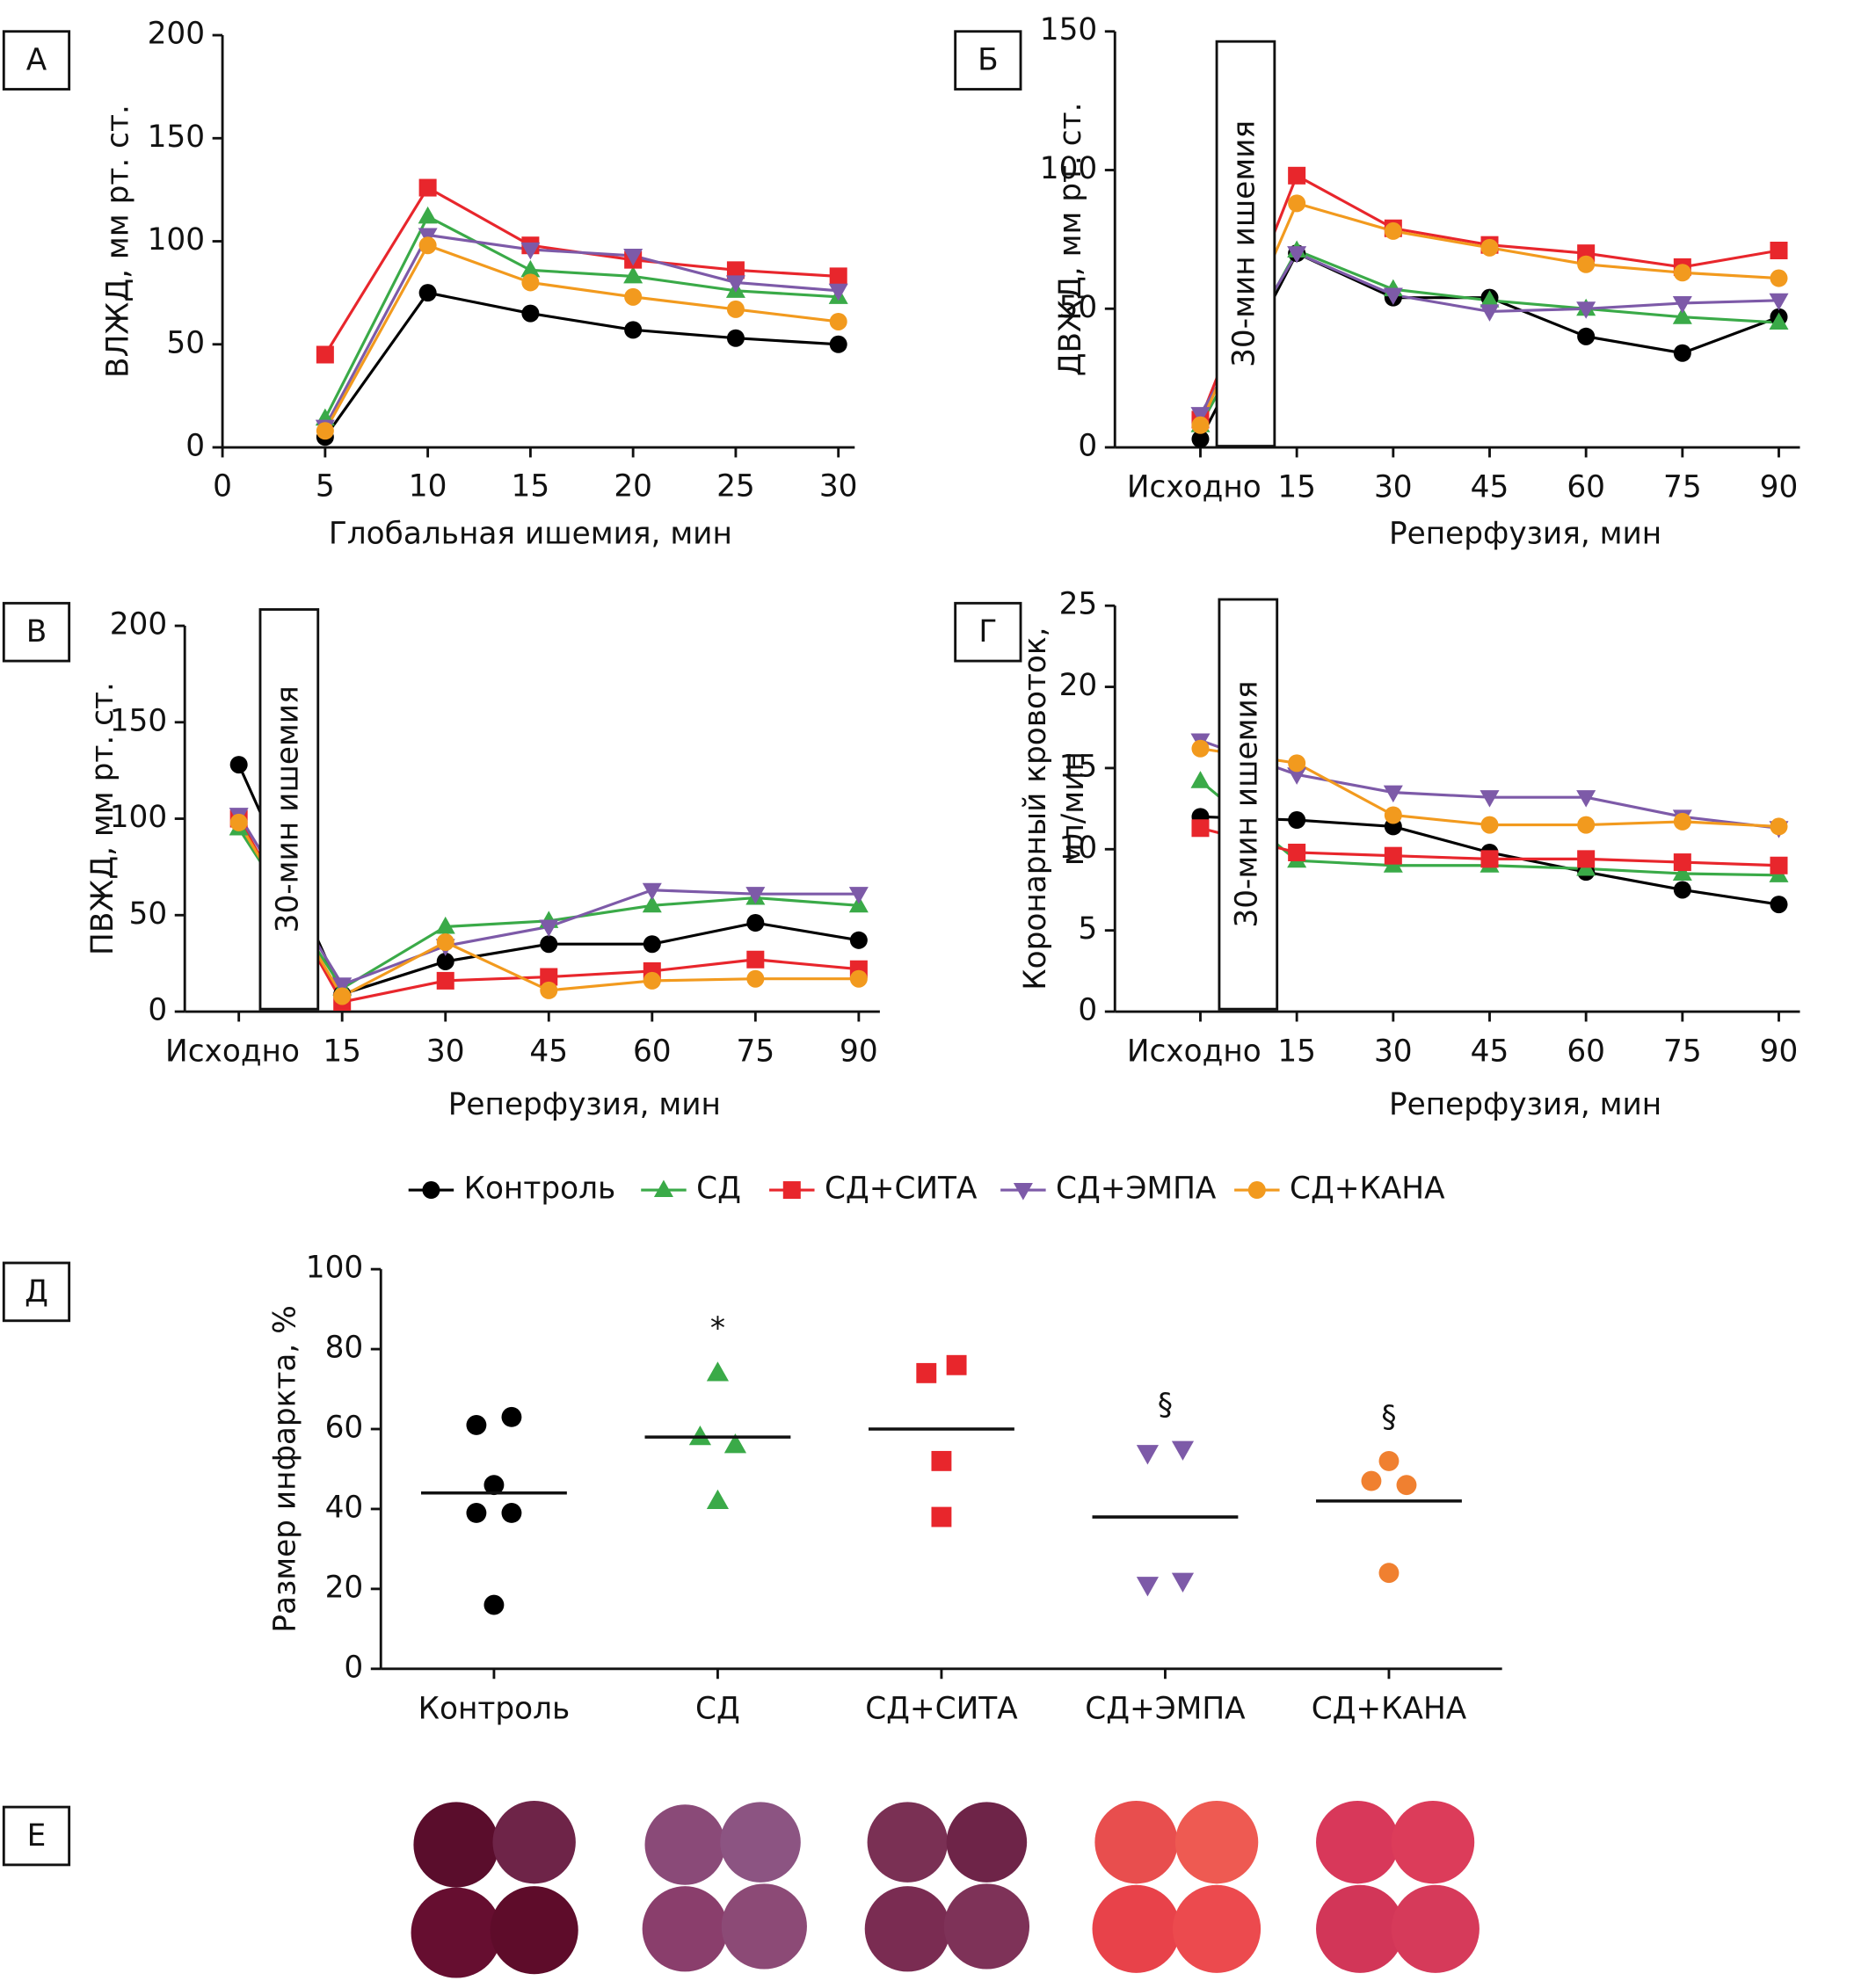  Describe the element at coordinates (1087, 929) in the screenshot. I see `y-tick-label: 5` at that location.